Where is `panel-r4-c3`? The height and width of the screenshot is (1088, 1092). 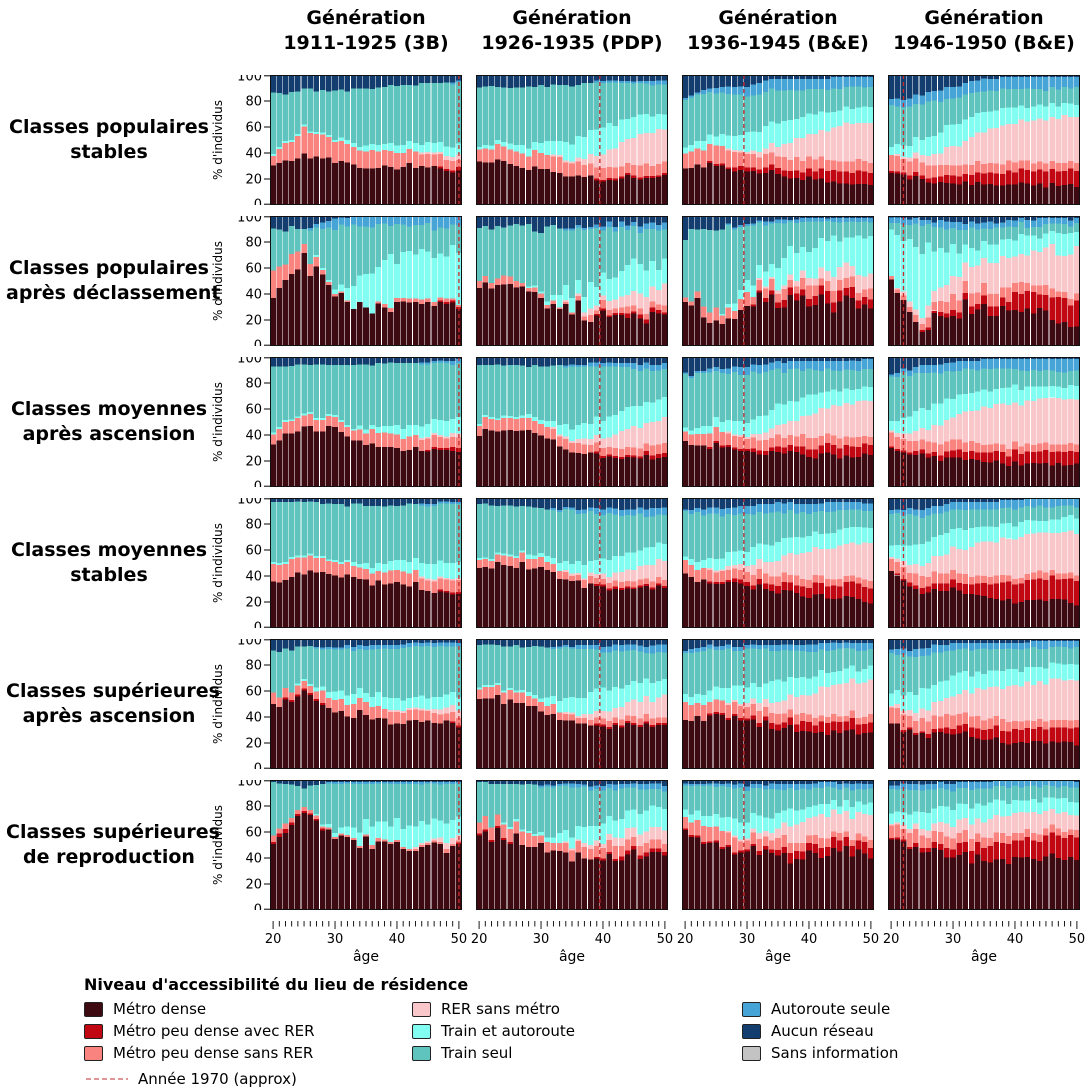 panel-r4-c3 is located at coordinates (778, 563).